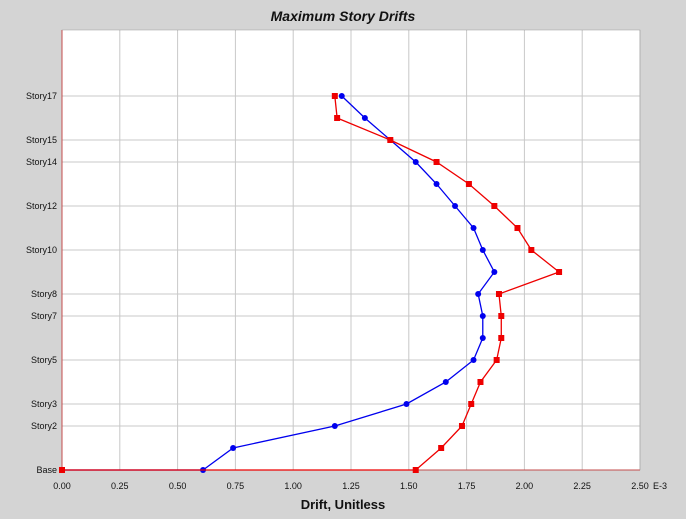 The height and width of the screenshot is (519, 686). What do you see at coordinates (62, 486) in the screenshot?
I see `x-tick-label: 0.00` at bounding box center [62, 486].